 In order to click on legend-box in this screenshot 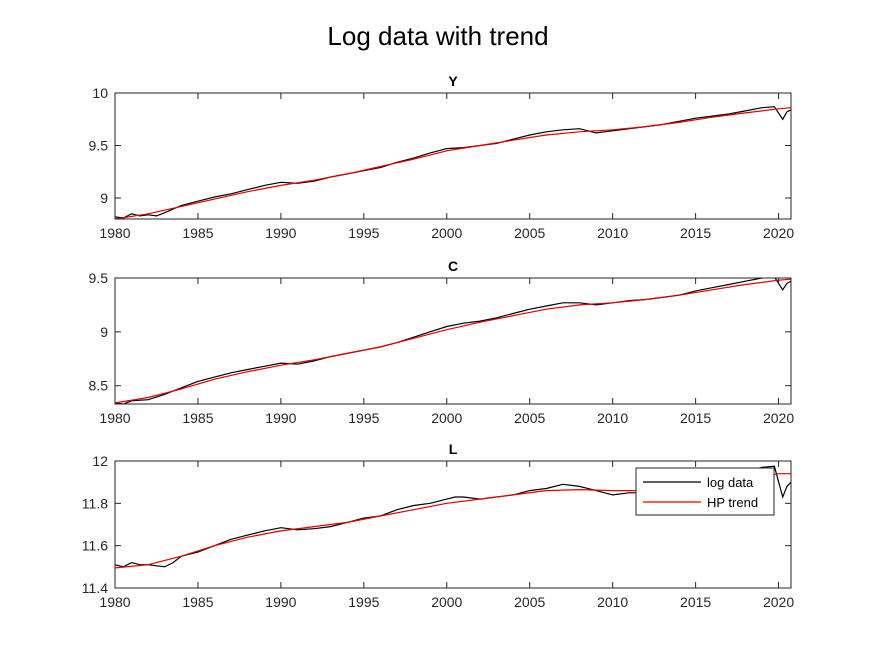, I will do `click(705, 491)`.